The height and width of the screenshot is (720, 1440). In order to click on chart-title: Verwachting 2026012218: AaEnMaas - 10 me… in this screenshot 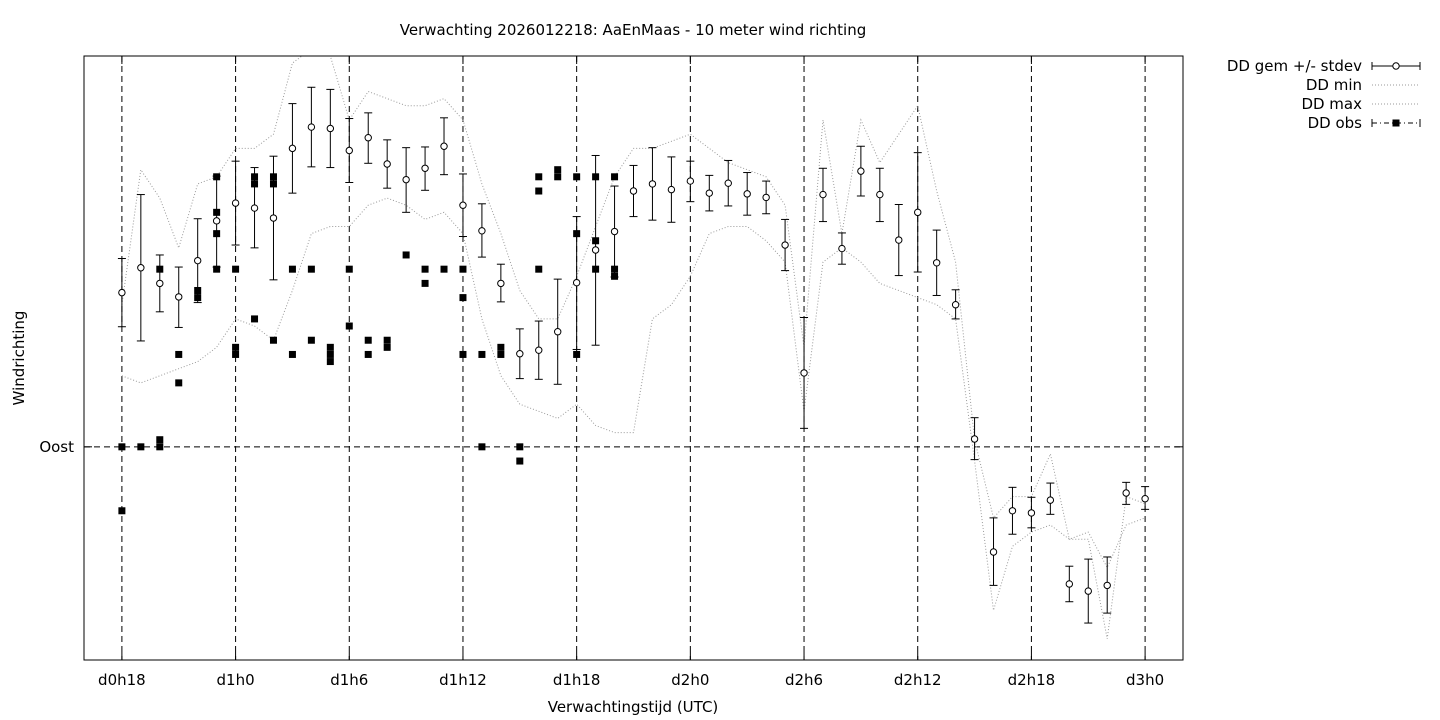, I will do `click(633, 30)`.